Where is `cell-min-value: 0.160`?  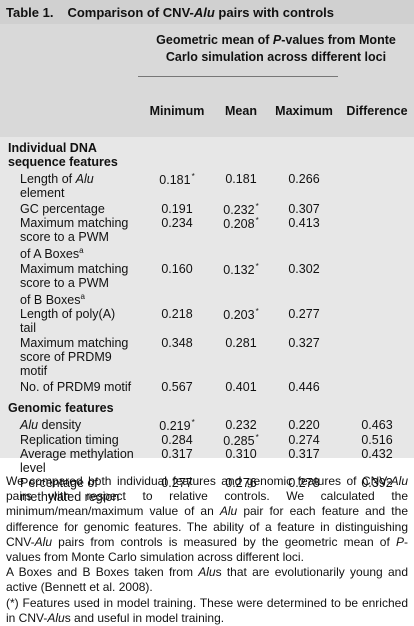 cell-min-value: 0.160 is located at coordinates (177, 269).